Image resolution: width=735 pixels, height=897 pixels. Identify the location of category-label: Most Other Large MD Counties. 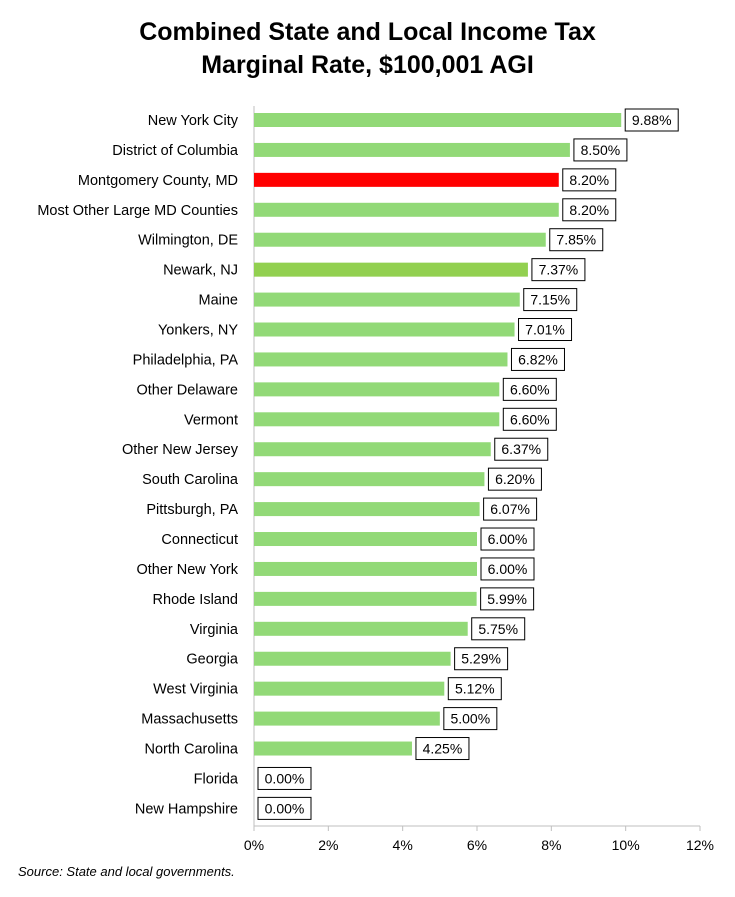
(137, 211).